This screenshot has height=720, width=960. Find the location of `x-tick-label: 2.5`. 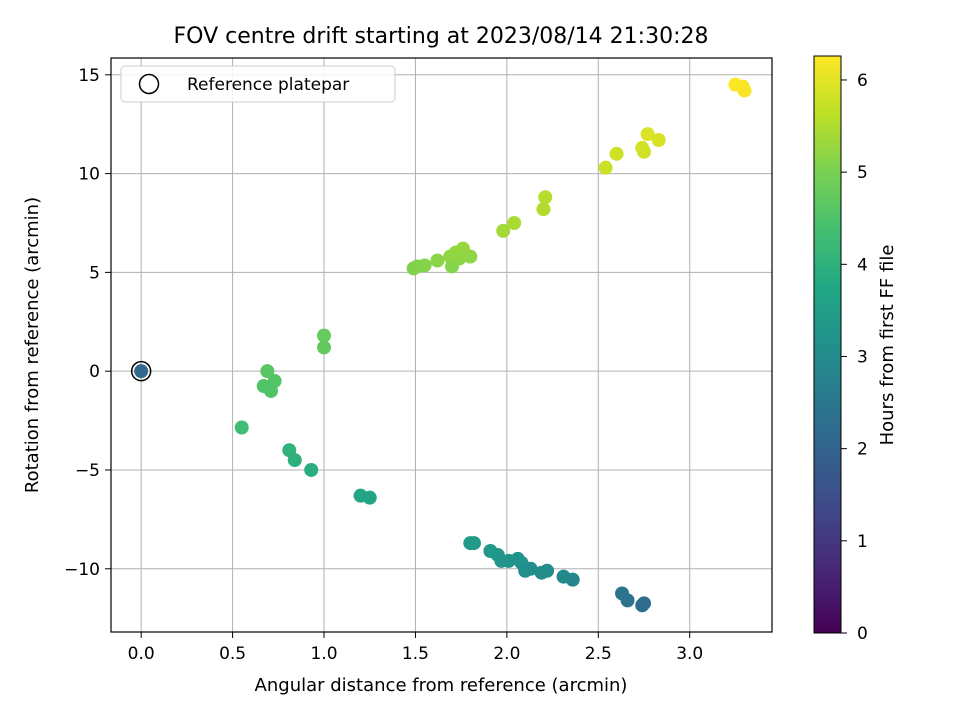

x-tick-label: 2.5 is located at coordinates (598, 654).